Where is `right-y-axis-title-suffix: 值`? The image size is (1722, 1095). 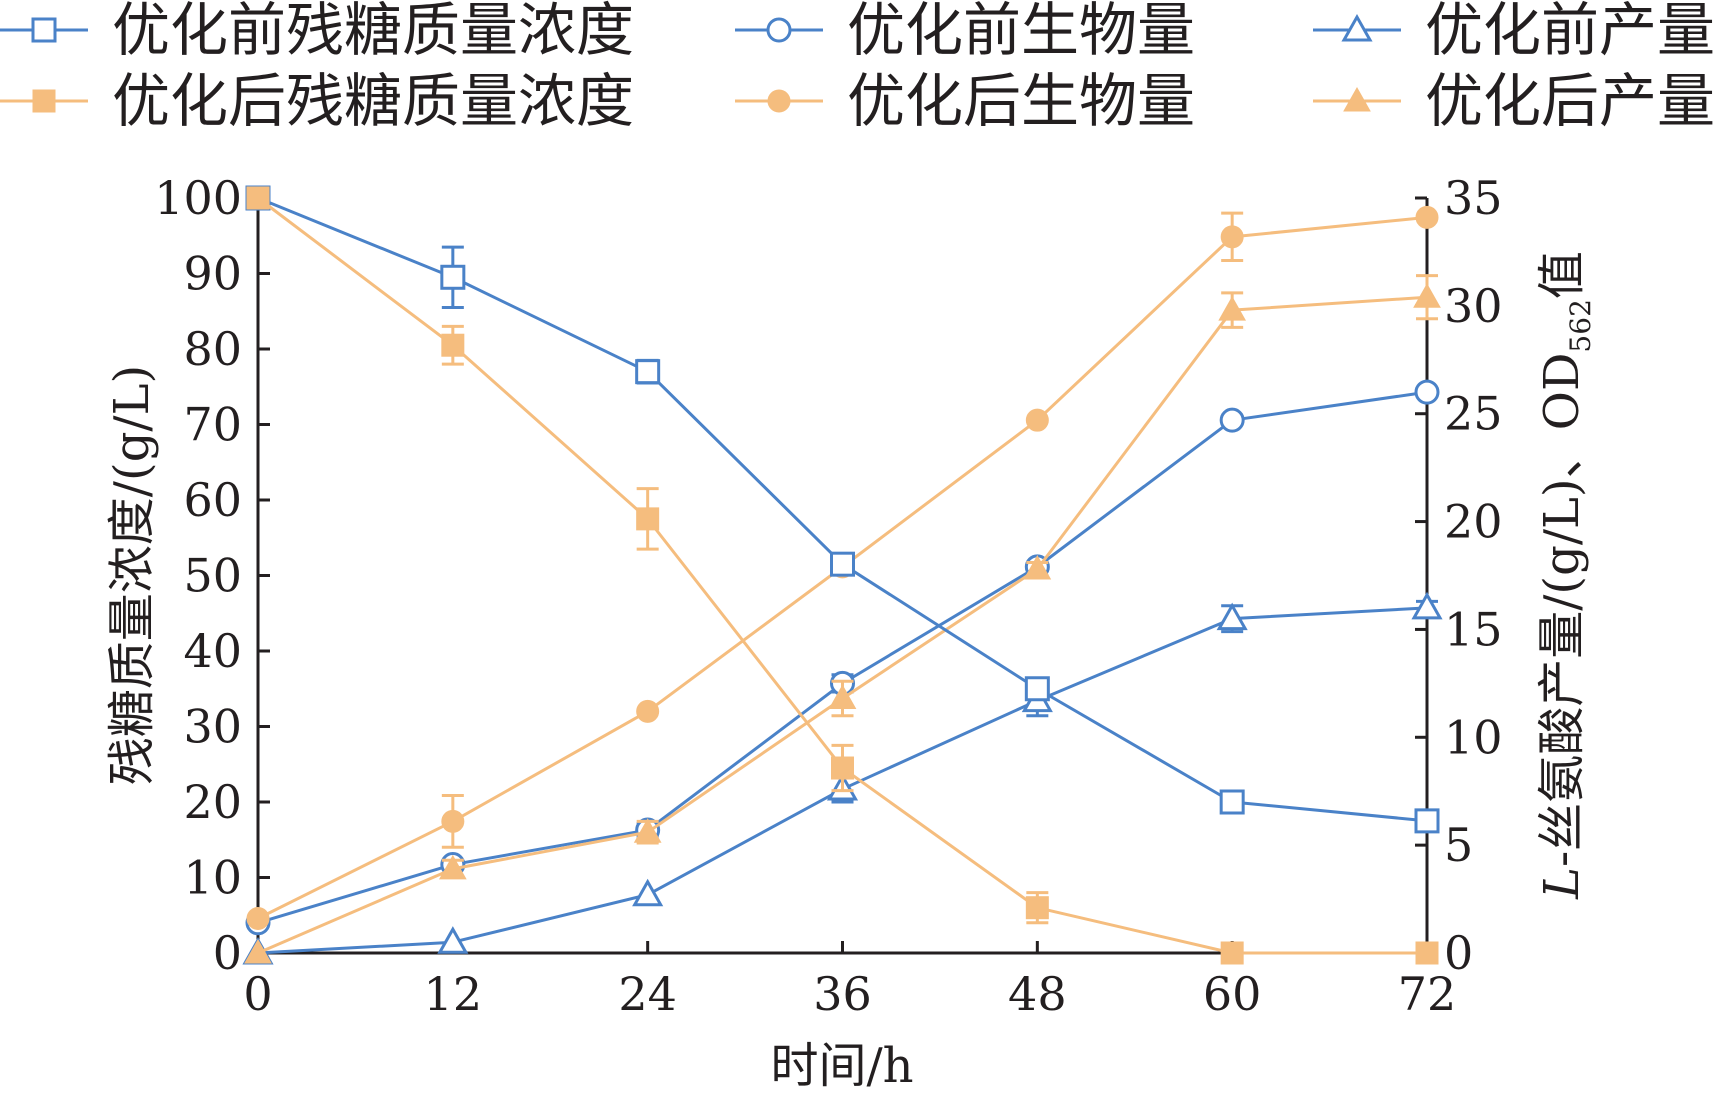 right-y-axis-title-suffix: 值 is located at coordinates (1562, 275).